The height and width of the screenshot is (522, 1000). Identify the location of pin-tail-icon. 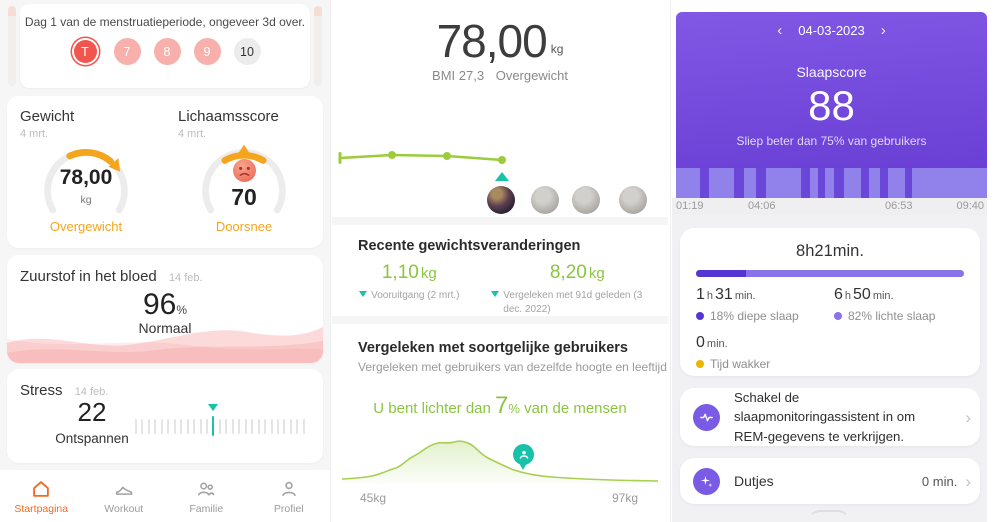
(523, 466).